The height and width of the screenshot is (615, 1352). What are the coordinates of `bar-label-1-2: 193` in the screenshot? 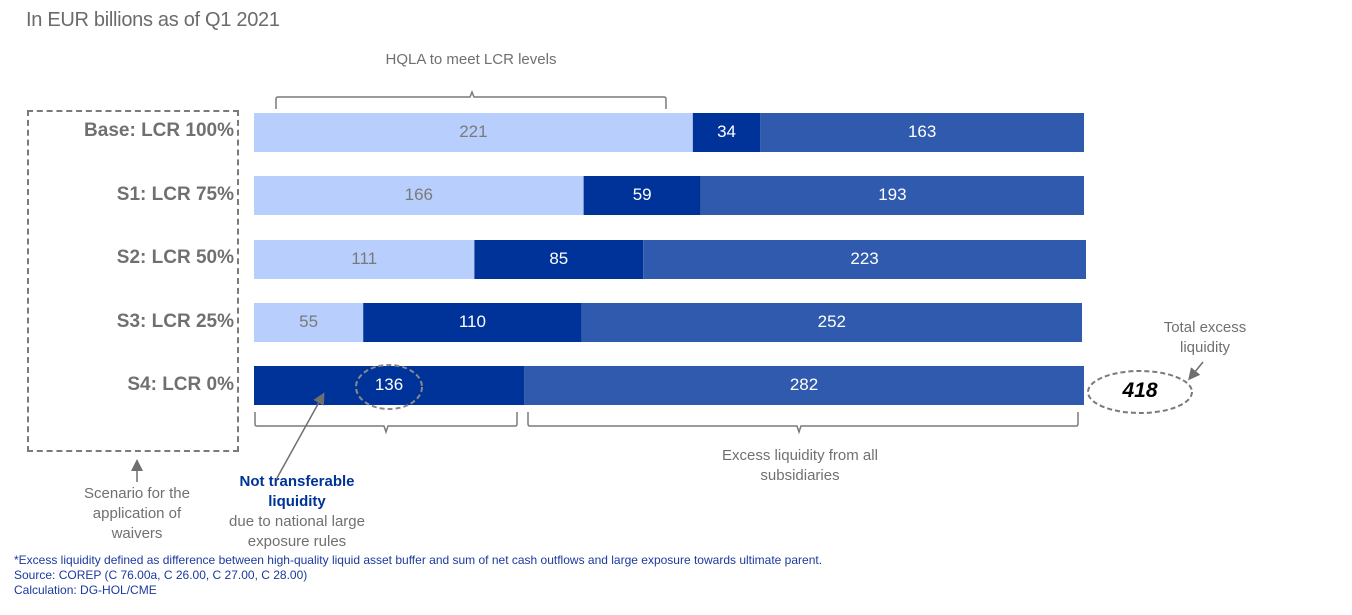 It's located at (892, 194).